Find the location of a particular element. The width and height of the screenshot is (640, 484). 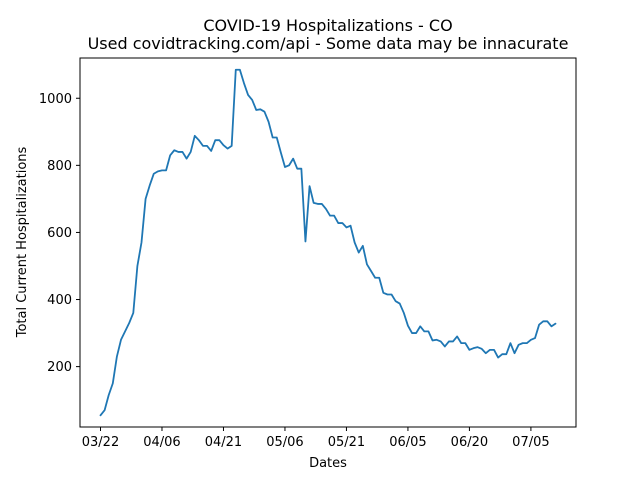

x-tick-label: 03/22 is located at coordinates (100, 442).